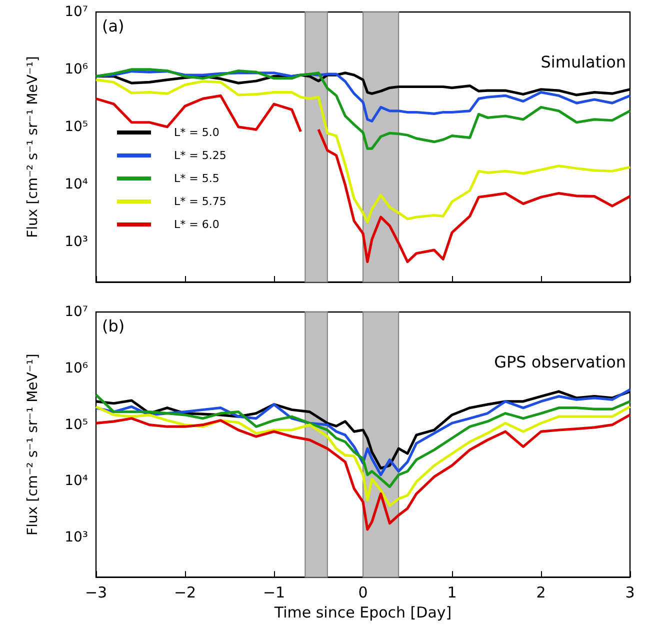 The height and width of the screenshot is (625, 646). What do you see at coordinates (362, 613) in the screenshot?
I see `x-axis-title: Time since Epoch [Day]` at bounding box center [362, 613].